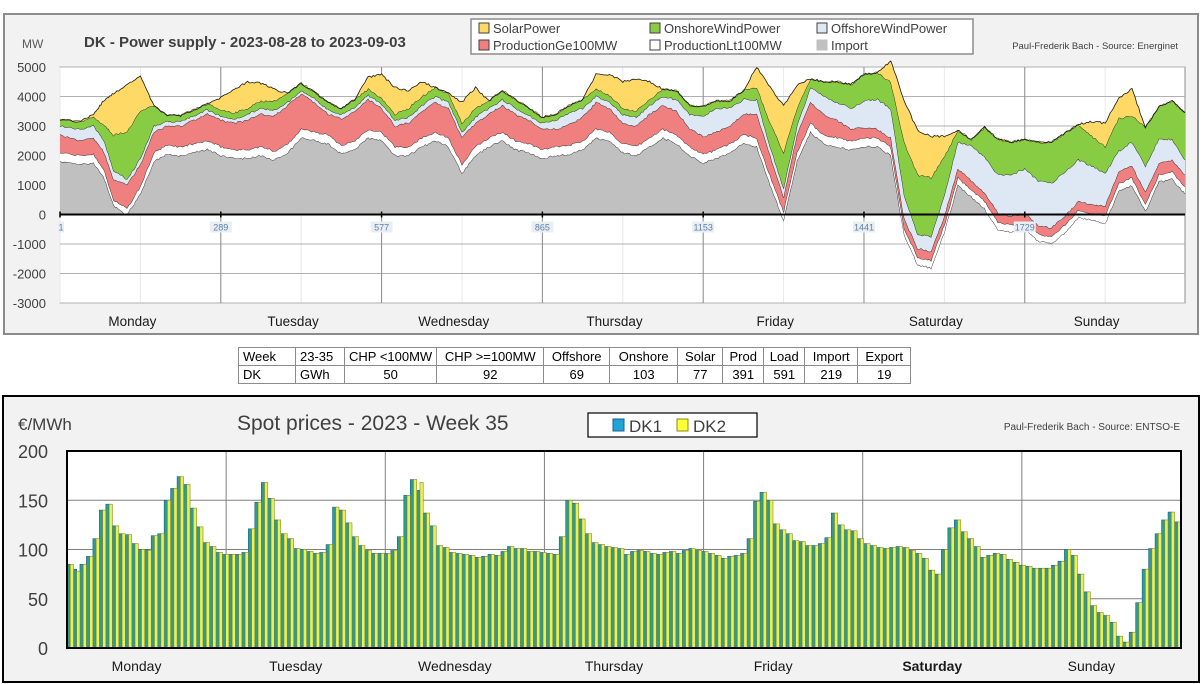  Describe the element at coordinates (884, 356) in the screenshot. I see `summary-cell: Export` at that location.